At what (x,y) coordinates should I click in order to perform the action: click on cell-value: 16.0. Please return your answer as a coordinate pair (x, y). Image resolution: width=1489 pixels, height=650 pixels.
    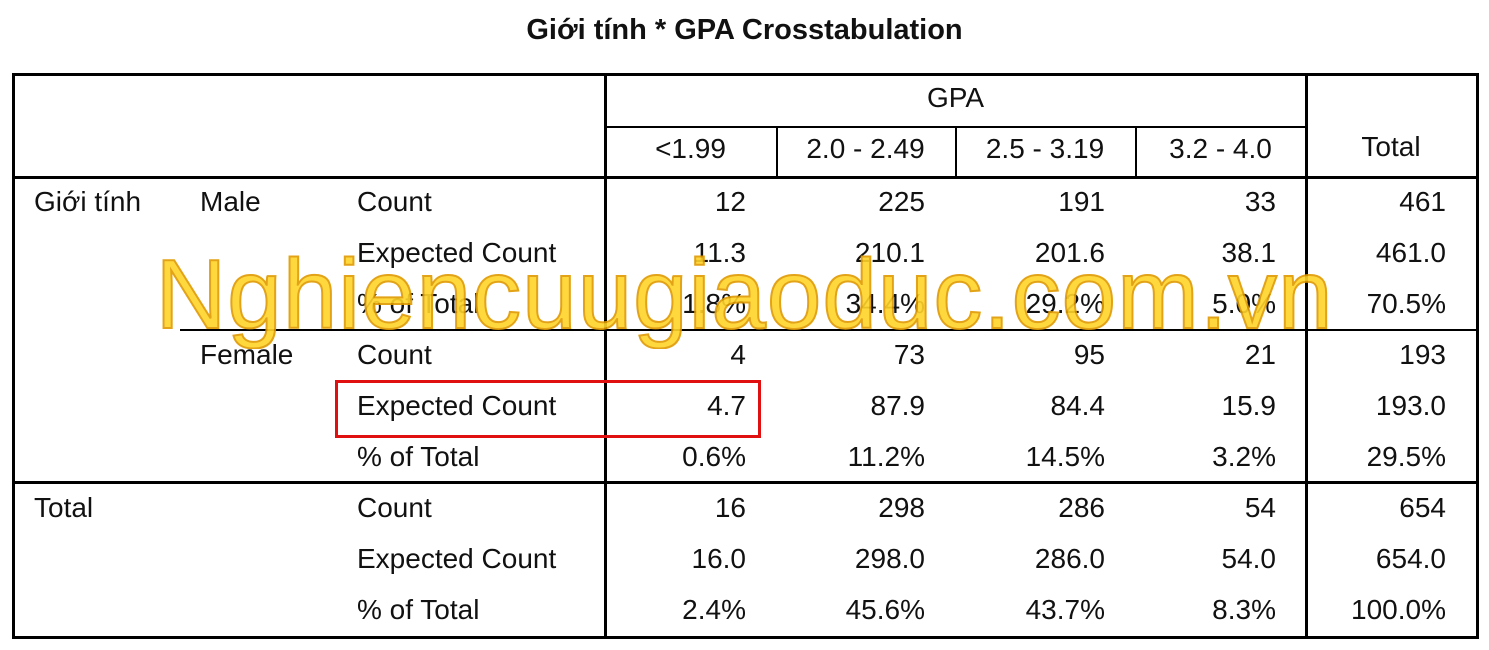
    Looking at the image, I should click on (719, 558).